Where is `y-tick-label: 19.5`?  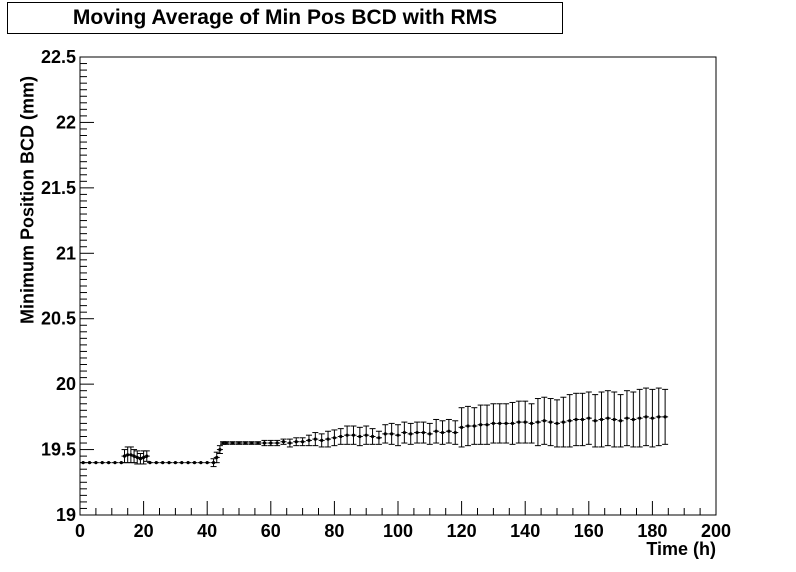
y-tick-label: 19.5 is located at coordinates (58, 450).